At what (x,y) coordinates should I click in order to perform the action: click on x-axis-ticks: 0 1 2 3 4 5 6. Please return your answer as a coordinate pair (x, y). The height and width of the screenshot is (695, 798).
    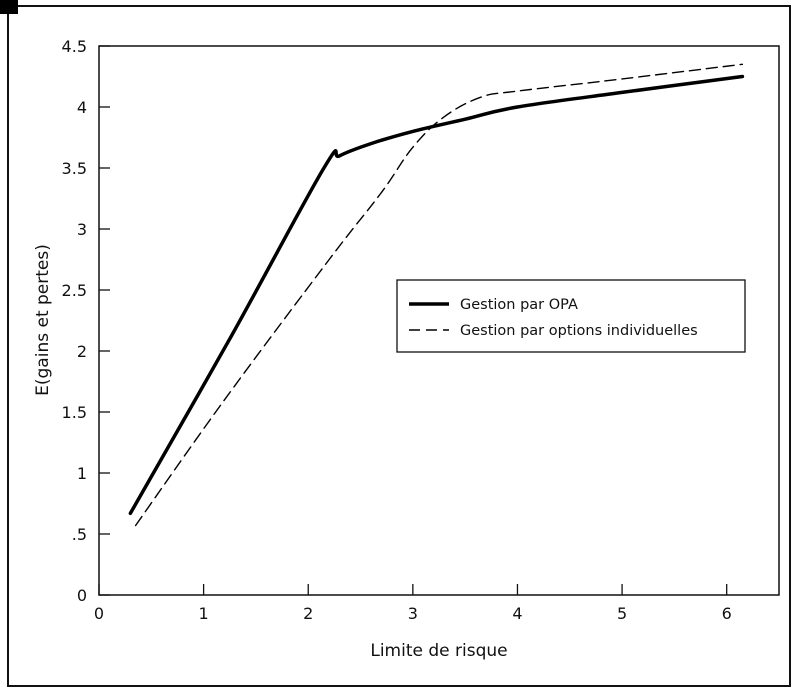
    Looking at the image, I should click on (413, 603).